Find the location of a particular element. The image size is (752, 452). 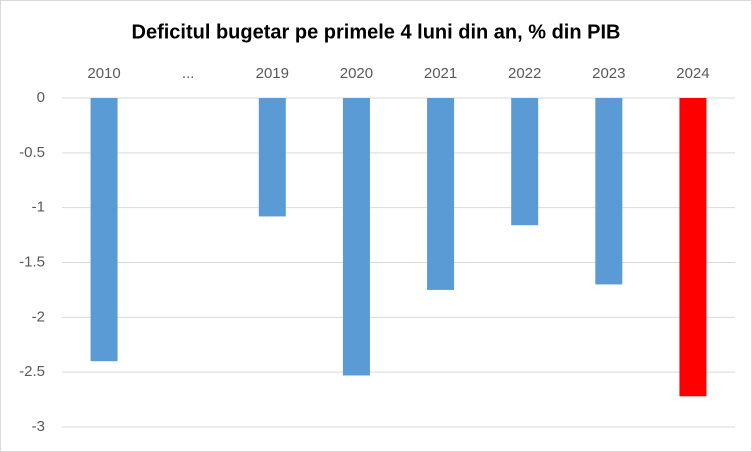

x-tick-label: 2010 is located at coordinates (103, 73).